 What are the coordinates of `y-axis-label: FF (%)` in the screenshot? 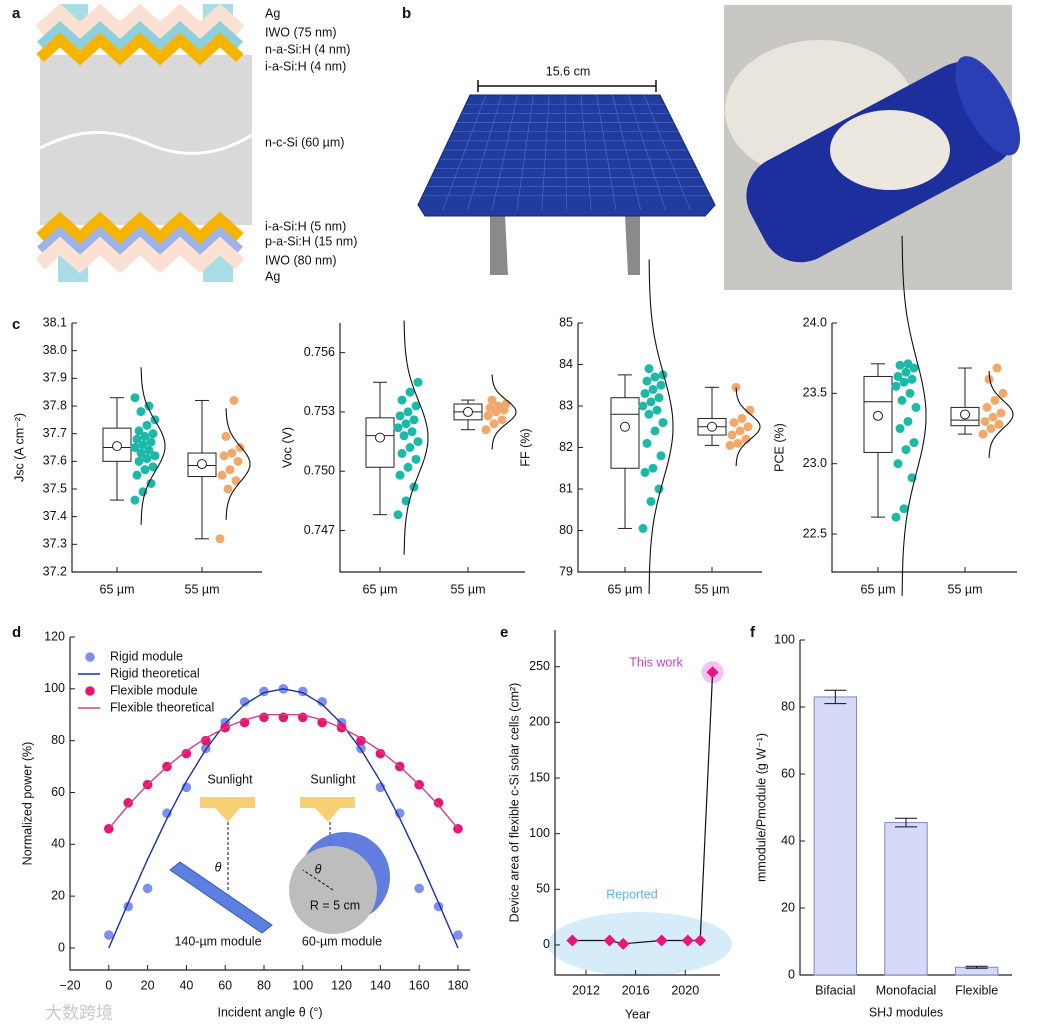 It's located at (525, 447).